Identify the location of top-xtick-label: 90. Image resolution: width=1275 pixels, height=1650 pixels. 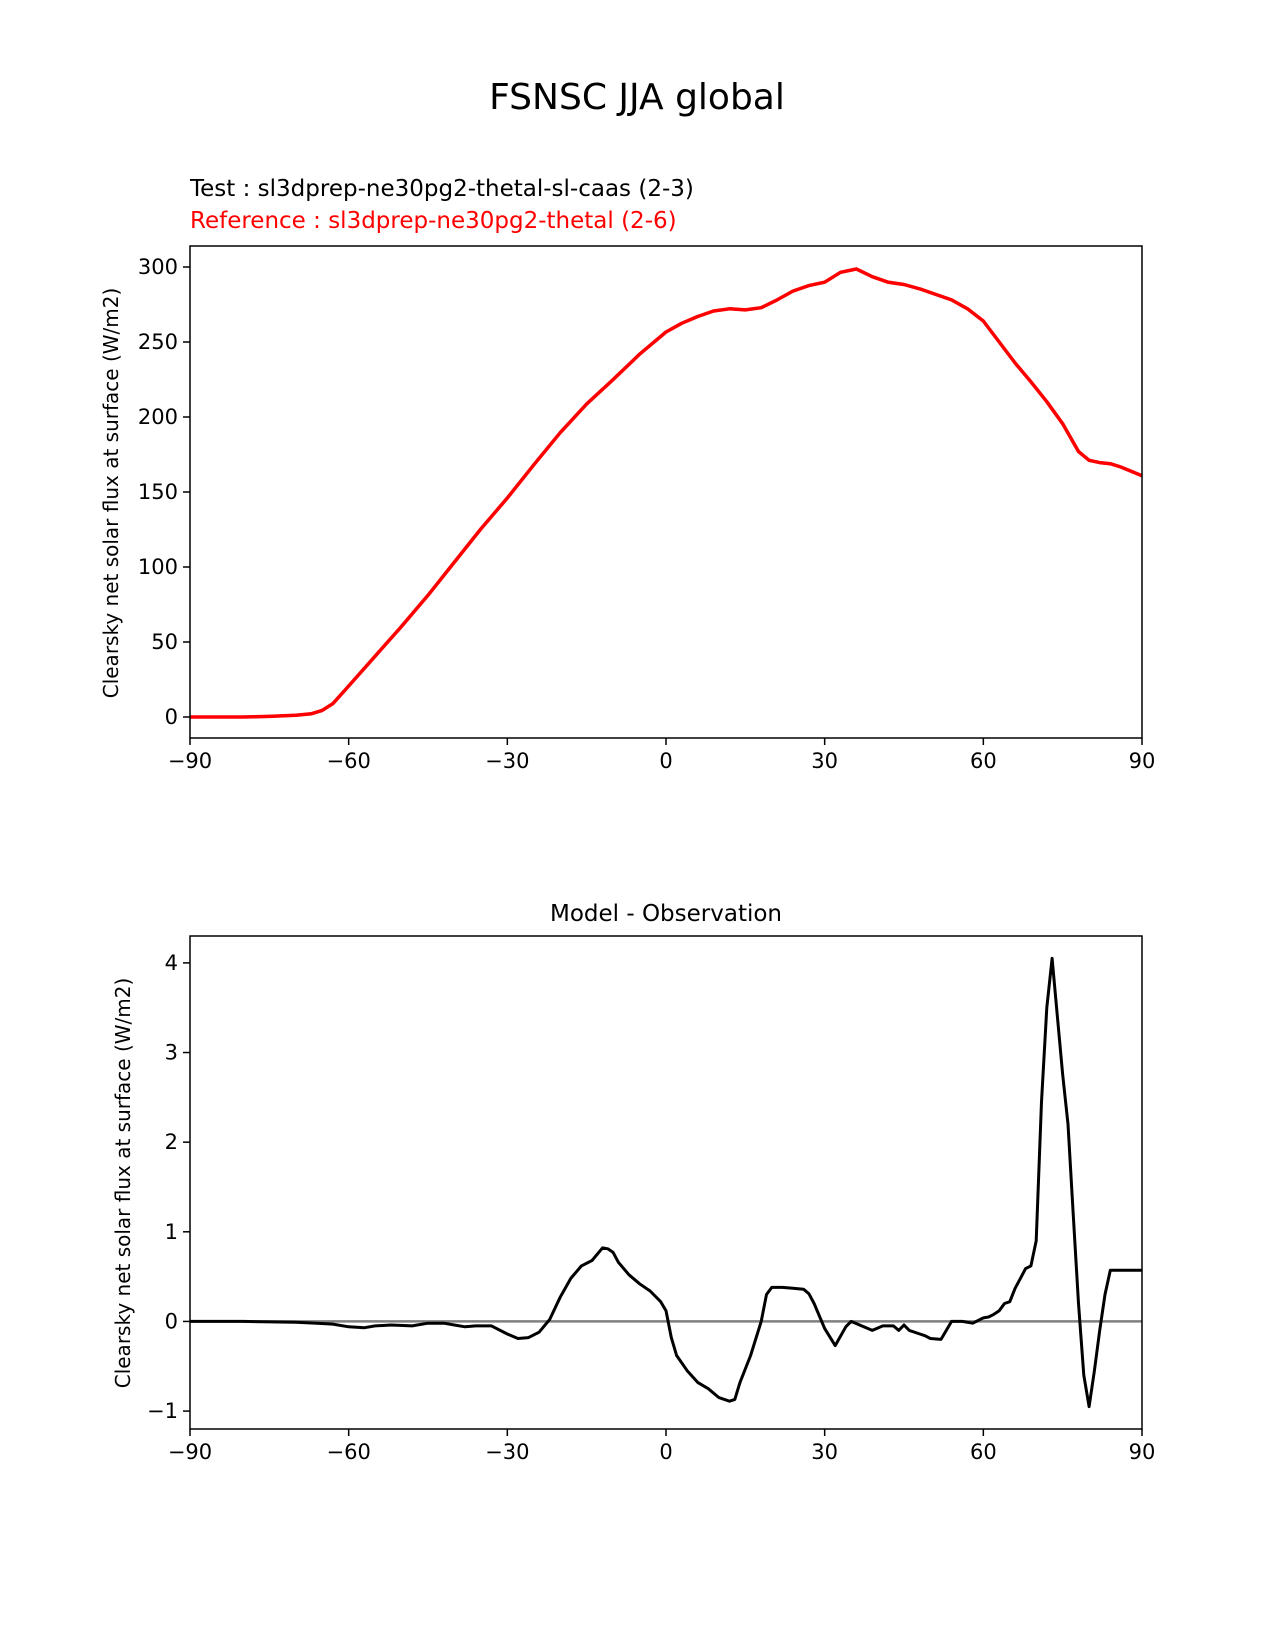
(1142, 761).